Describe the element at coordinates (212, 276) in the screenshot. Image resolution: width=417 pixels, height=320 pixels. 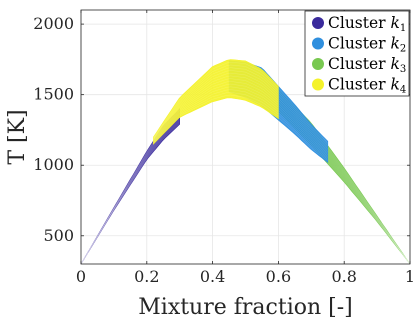
I see `x-tick-label: 0.4` at that location.